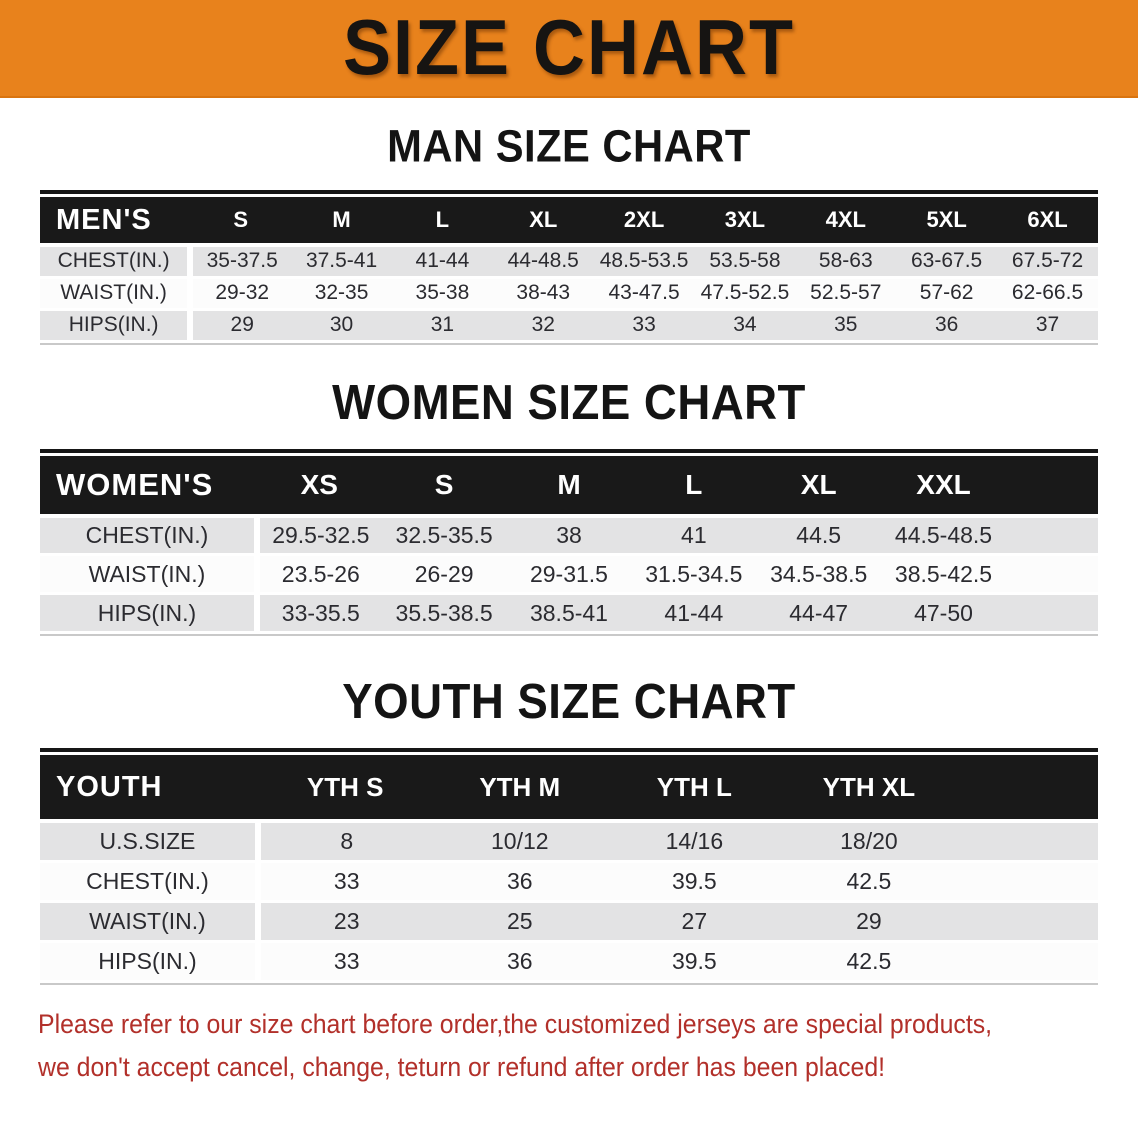 The image size is (1138, 1132). Describe the element at coordinates (341, 262) in the screenshot. I see `table-cell: 37.5-41` at that location.